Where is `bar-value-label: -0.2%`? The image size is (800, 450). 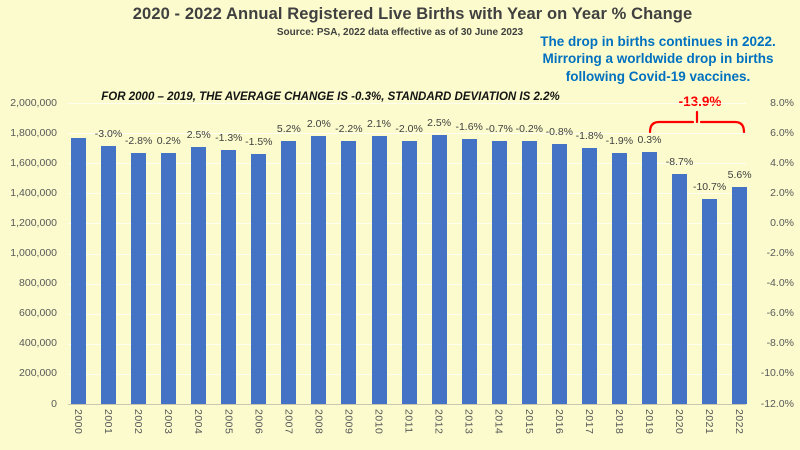
bar-value-label: -0.2% is located at coordinates (529, 129).